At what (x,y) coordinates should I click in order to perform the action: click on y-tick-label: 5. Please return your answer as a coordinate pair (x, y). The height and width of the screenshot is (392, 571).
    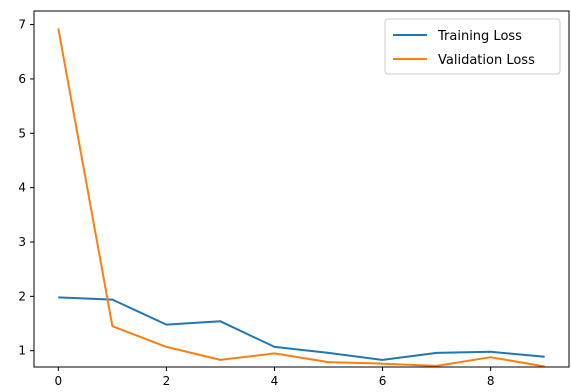
    Looking at the image, I should click on (22, 133).